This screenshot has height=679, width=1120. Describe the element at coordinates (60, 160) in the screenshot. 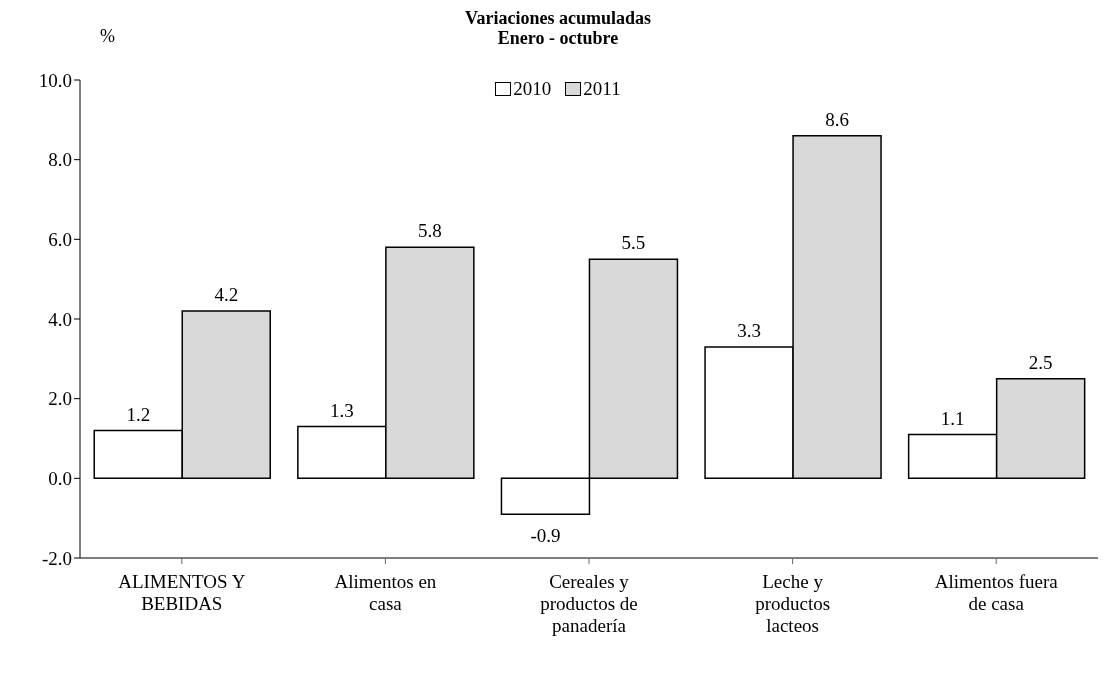

I see `y-tick-label: 8.0` at that location.